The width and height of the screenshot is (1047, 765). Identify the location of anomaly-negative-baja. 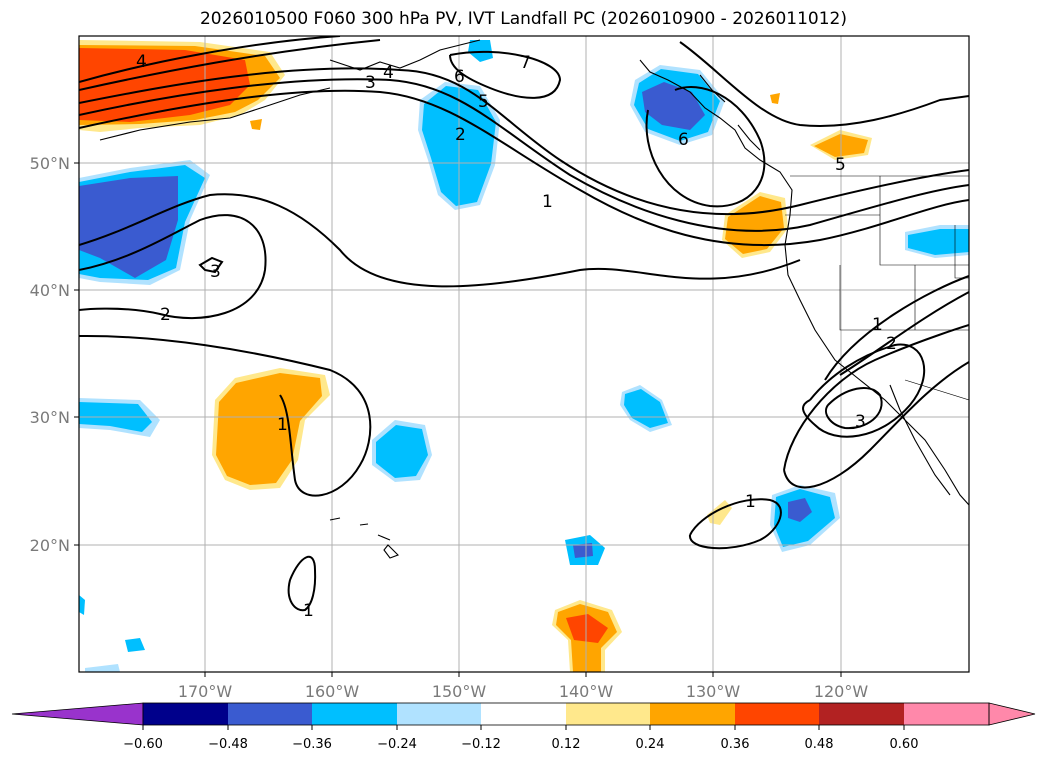
(800, 510).